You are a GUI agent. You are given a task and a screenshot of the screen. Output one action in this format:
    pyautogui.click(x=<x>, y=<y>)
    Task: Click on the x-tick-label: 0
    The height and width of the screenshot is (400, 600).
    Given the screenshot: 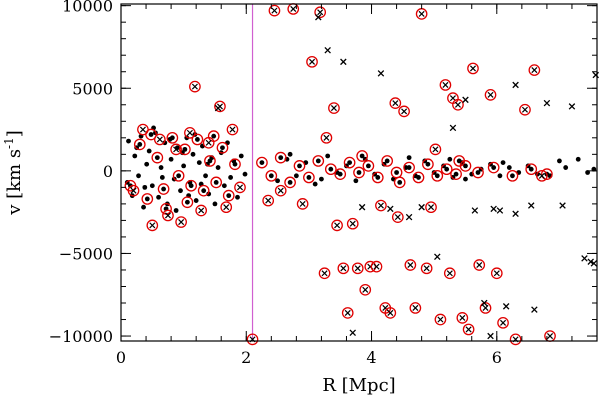 What is the action you would take?
    pyautogui.click(x=121, y=357)
    